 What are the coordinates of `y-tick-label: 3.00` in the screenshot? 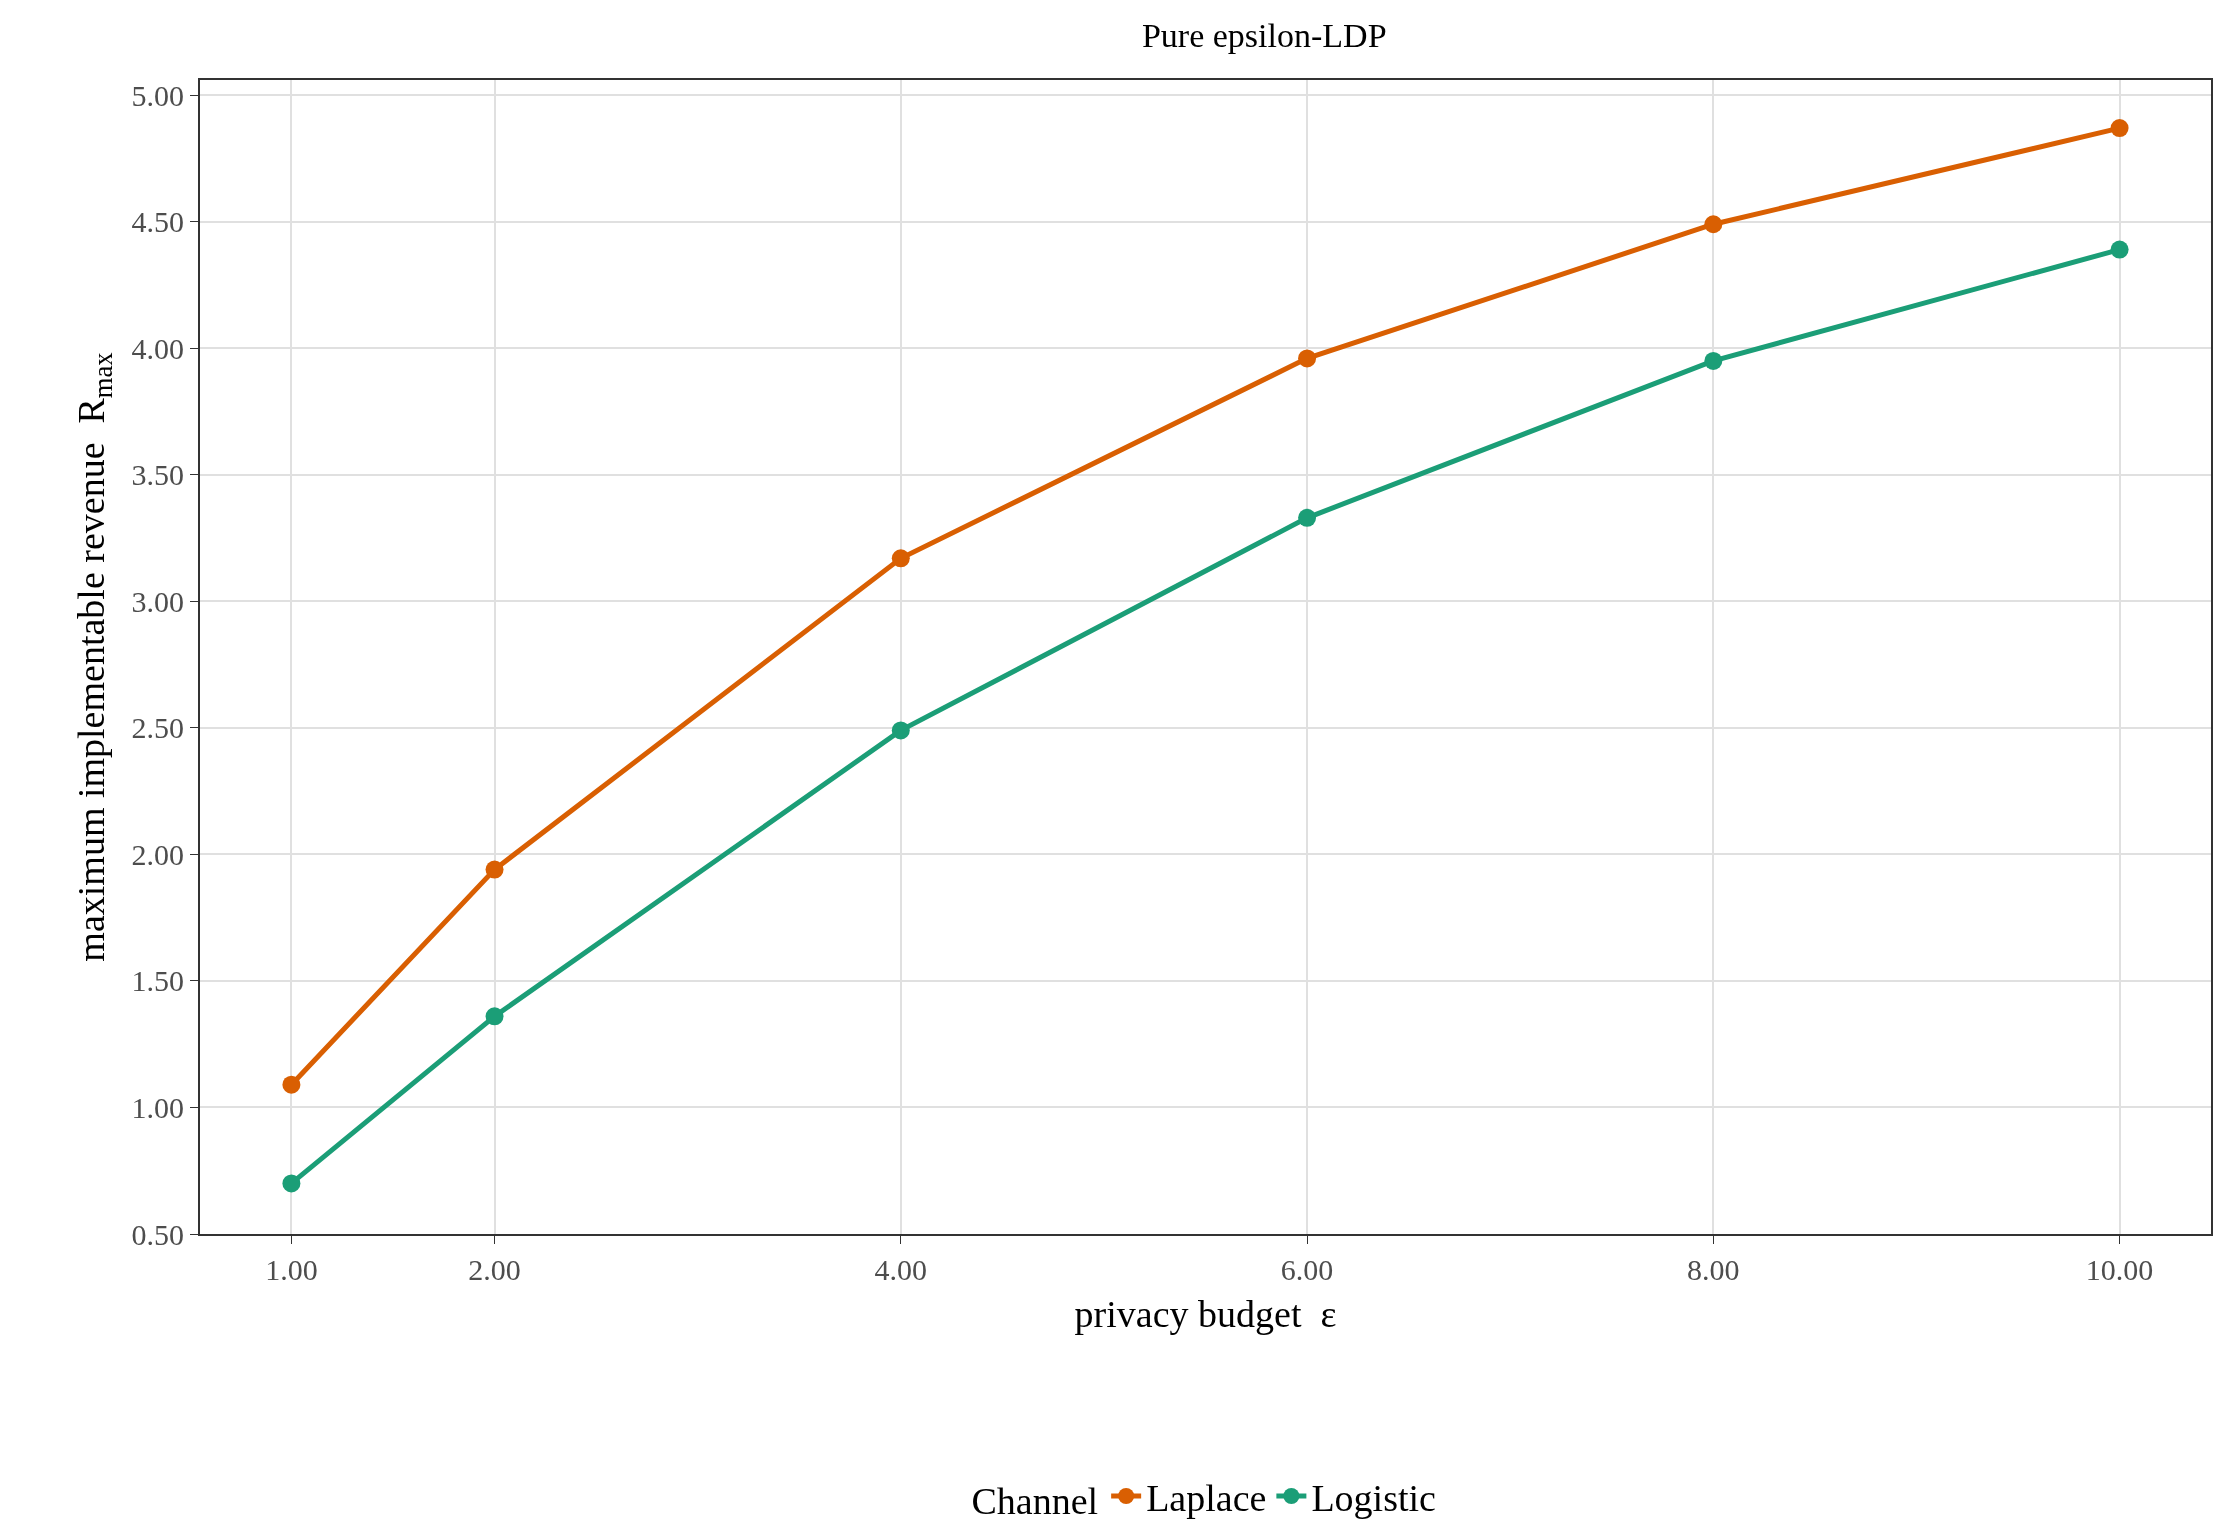 It's located at (157, 601).